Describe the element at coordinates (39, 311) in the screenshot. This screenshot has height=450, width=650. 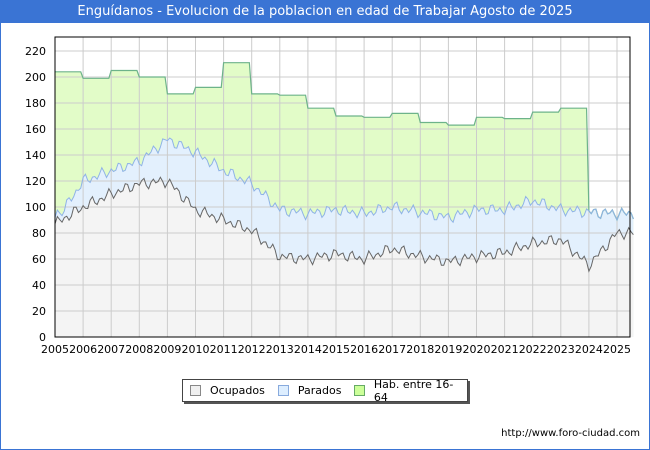
I see `svg-text: 20` at that location.